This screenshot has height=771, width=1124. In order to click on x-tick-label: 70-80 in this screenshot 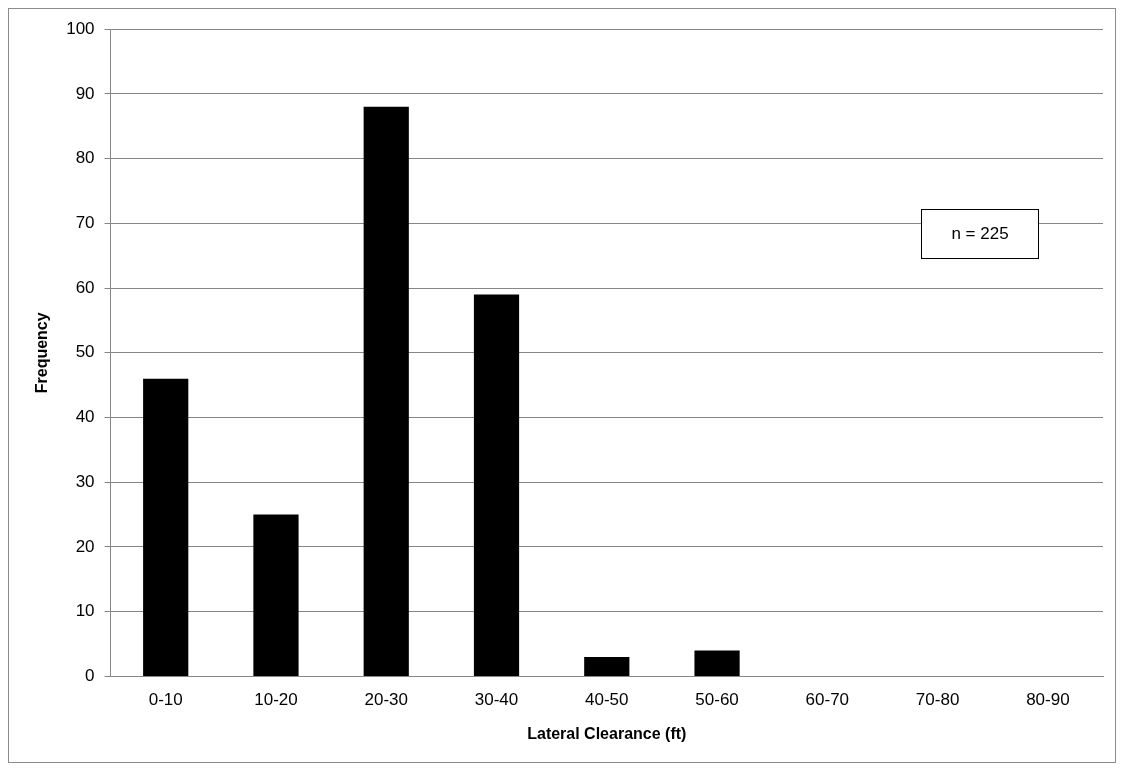, I will do `click(937, 700)`.